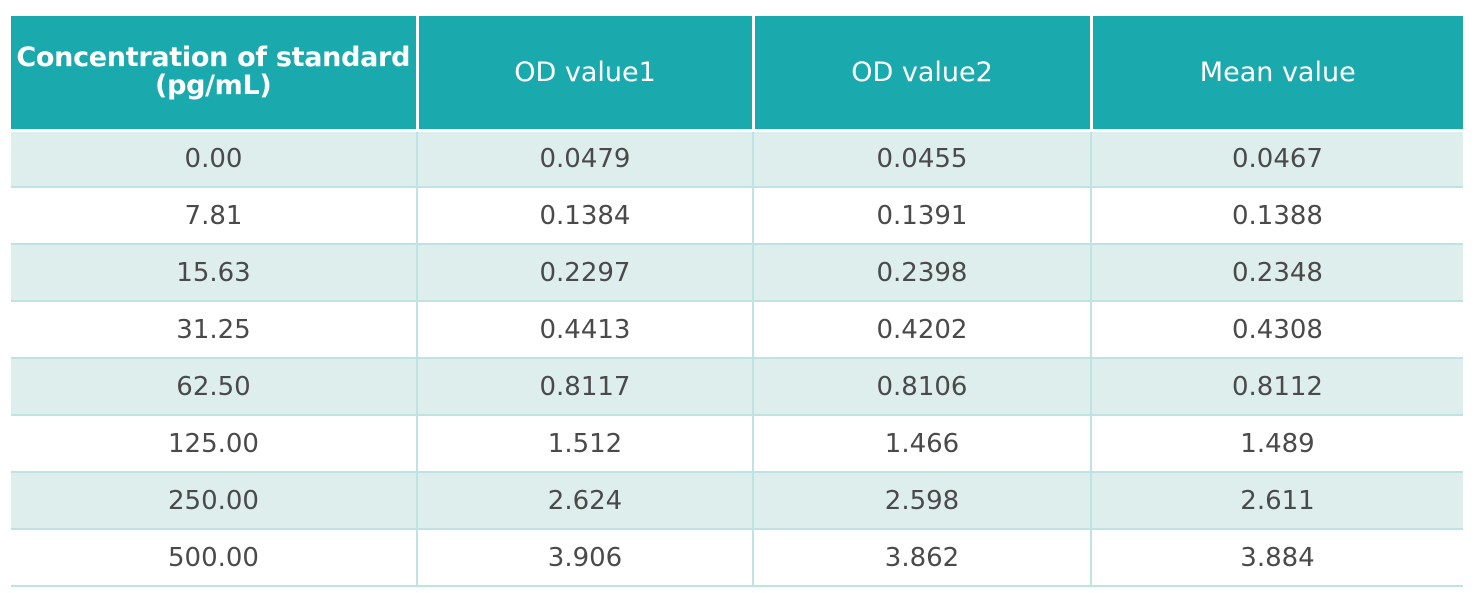  I want to click on cell-concentration: 500.00, so click(214, 557).